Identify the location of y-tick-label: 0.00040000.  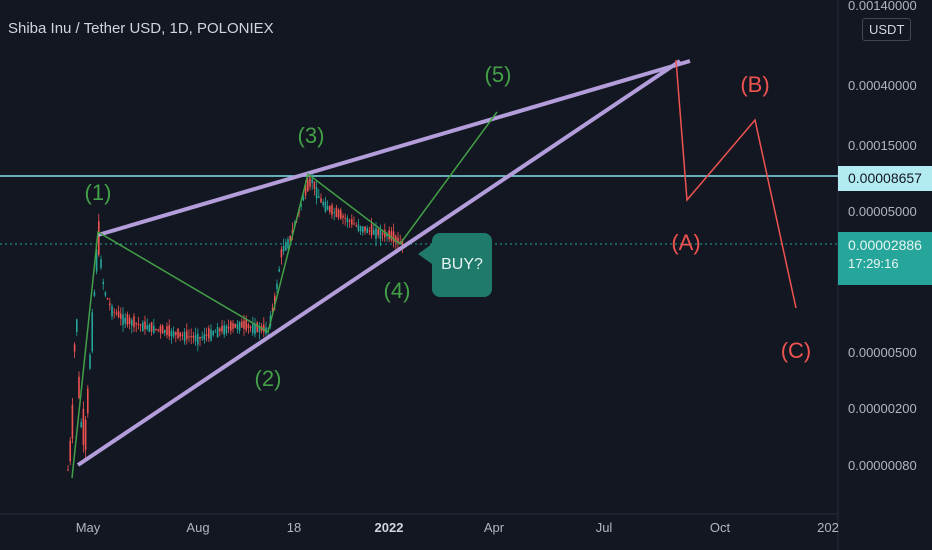
(882, 85).